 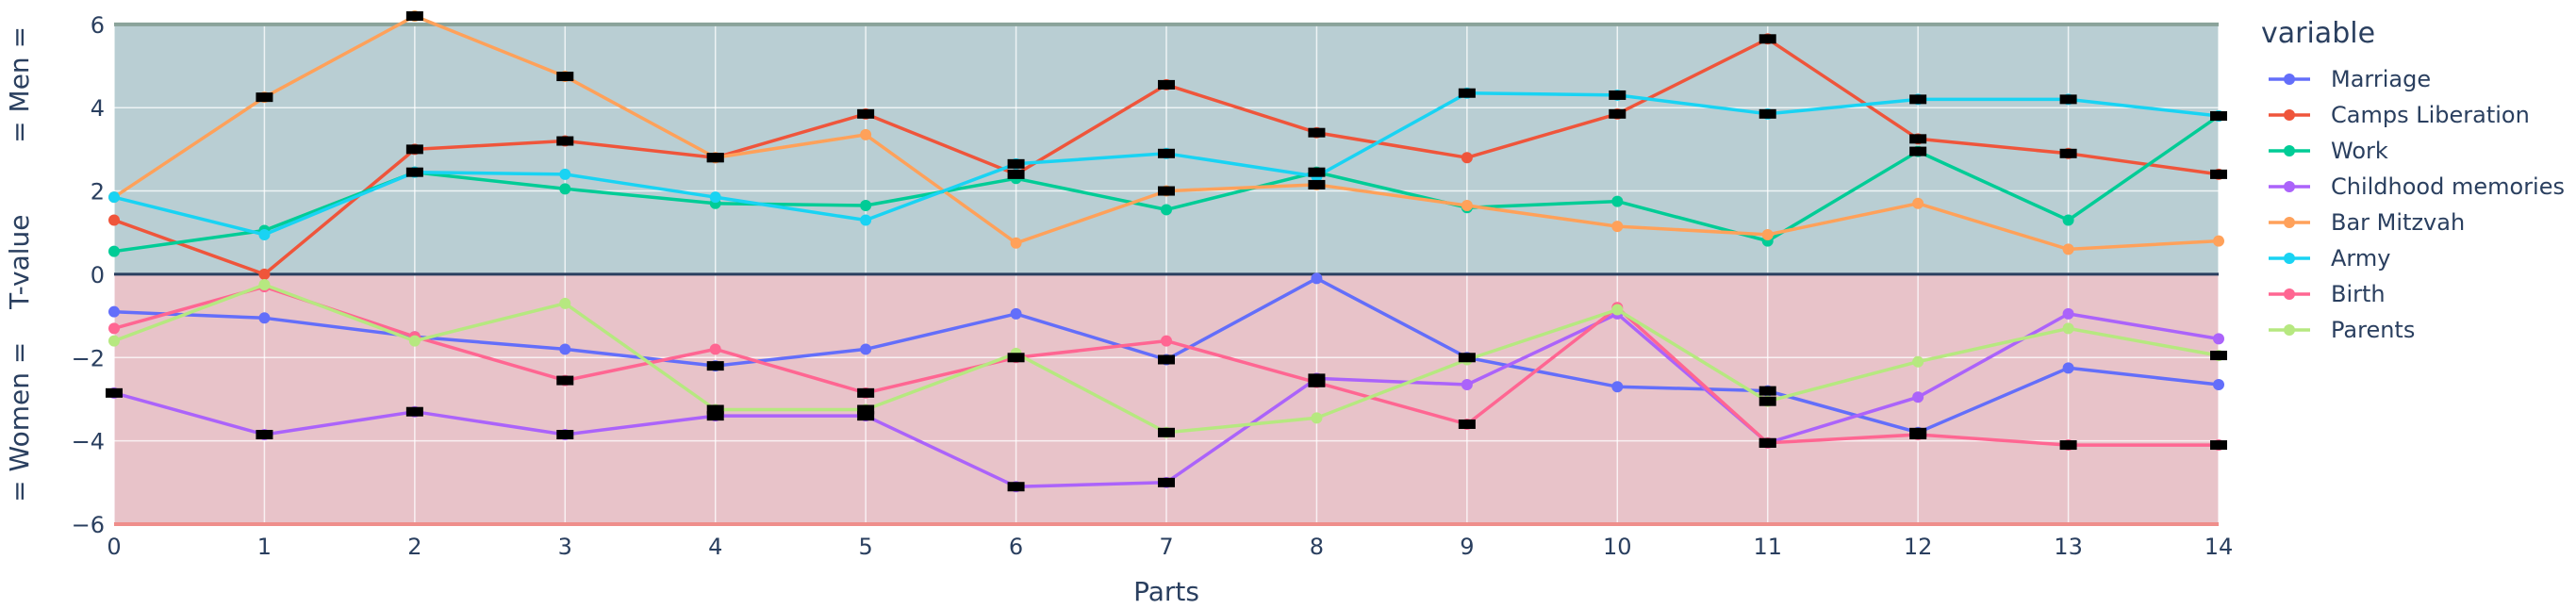 I want to click on legend-label: Childhood memories, so click(x=2448, y=186).